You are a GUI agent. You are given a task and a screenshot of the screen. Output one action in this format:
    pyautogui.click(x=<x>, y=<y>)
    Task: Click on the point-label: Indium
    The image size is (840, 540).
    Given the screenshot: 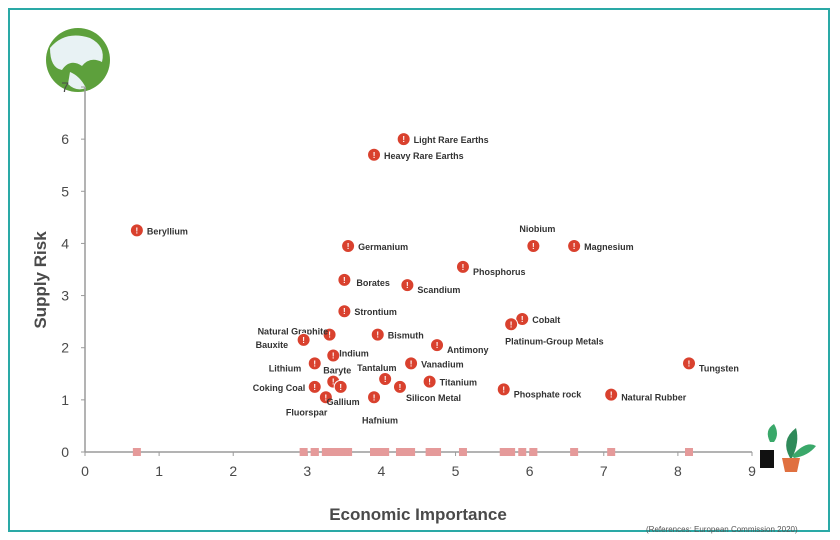 What is the action you would take?
    pyautogui.click(x=354, y=354)
    